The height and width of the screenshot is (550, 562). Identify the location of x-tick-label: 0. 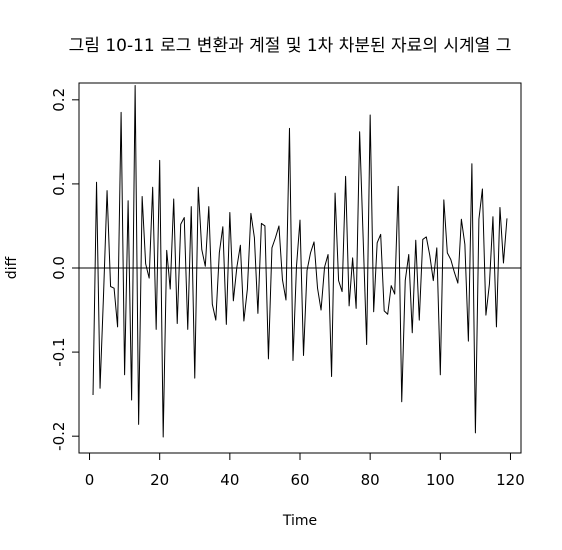
(90, 480).